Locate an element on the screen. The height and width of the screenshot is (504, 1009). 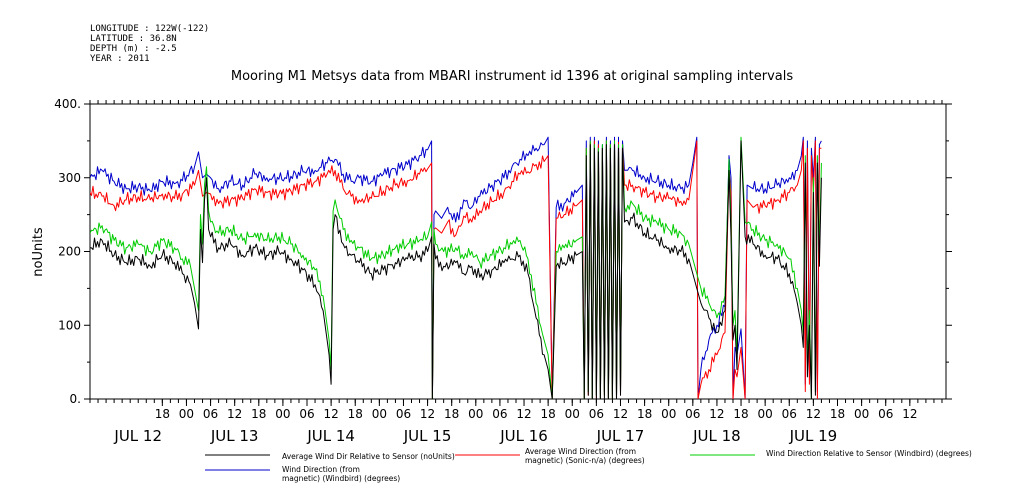
x-date-label: JUL 13 is located at coordinates (234, 436).